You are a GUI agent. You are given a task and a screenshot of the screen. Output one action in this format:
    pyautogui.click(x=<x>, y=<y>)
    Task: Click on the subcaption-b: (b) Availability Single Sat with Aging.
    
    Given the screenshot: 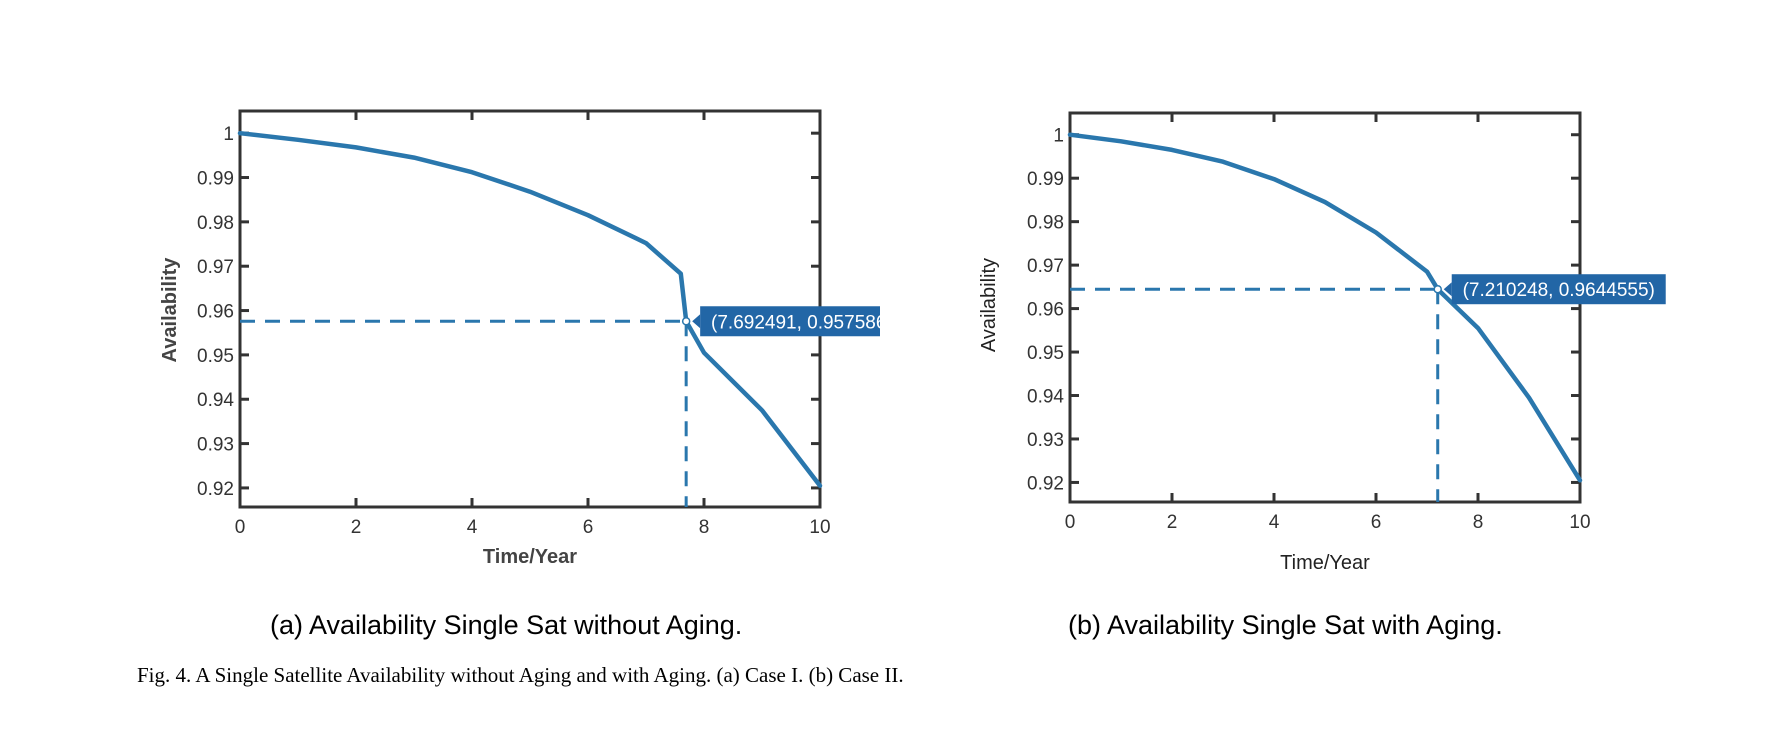 What is the action you would take?
    pyautogui.click(x=1285, y=625)
    